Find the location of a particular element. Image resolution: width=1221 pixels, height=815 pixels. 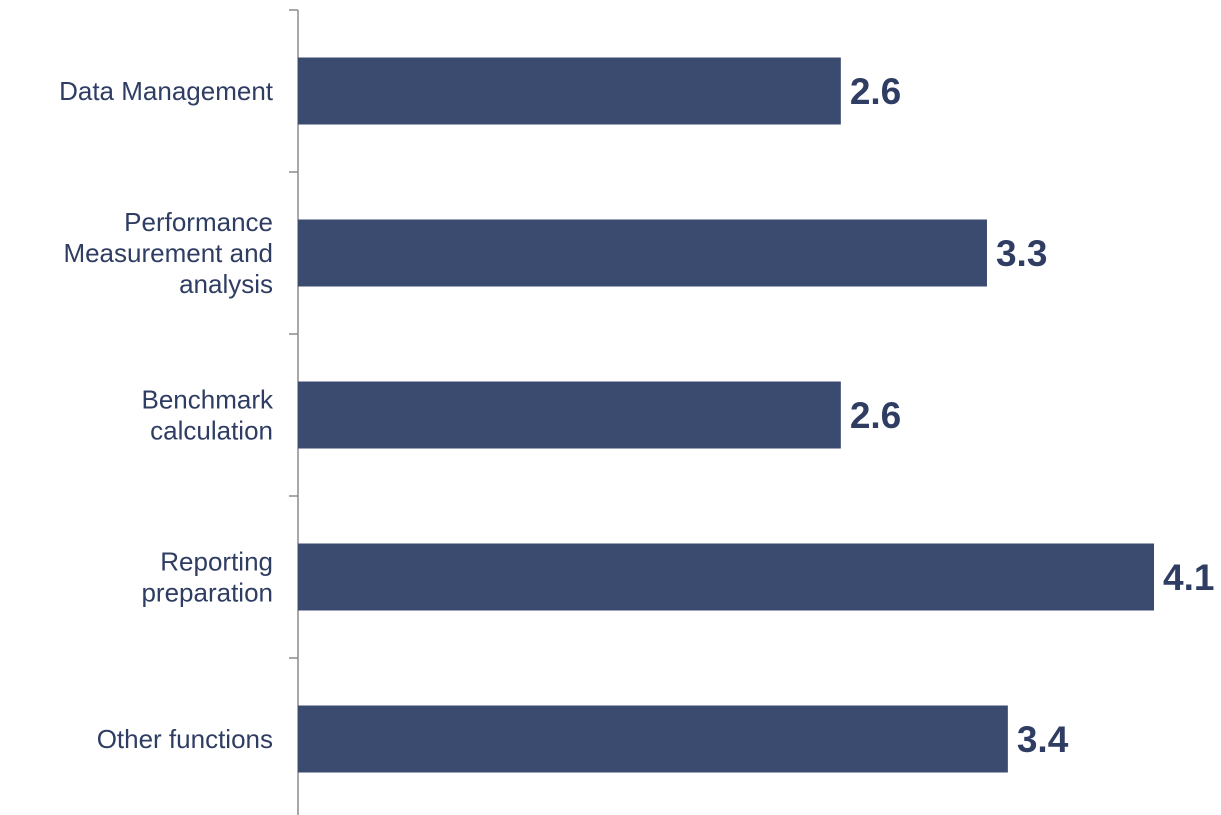

category-label: Benchmark calculation is located at coordinates (208, 415).